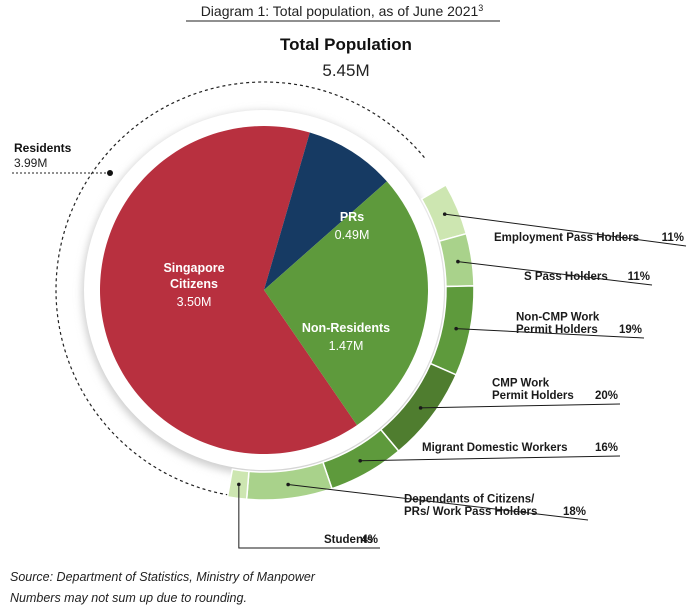  Describe the element at coordinates (639, 277) in the screenshot. I see `callout-value-s-pass-holders: 11%` at that location.